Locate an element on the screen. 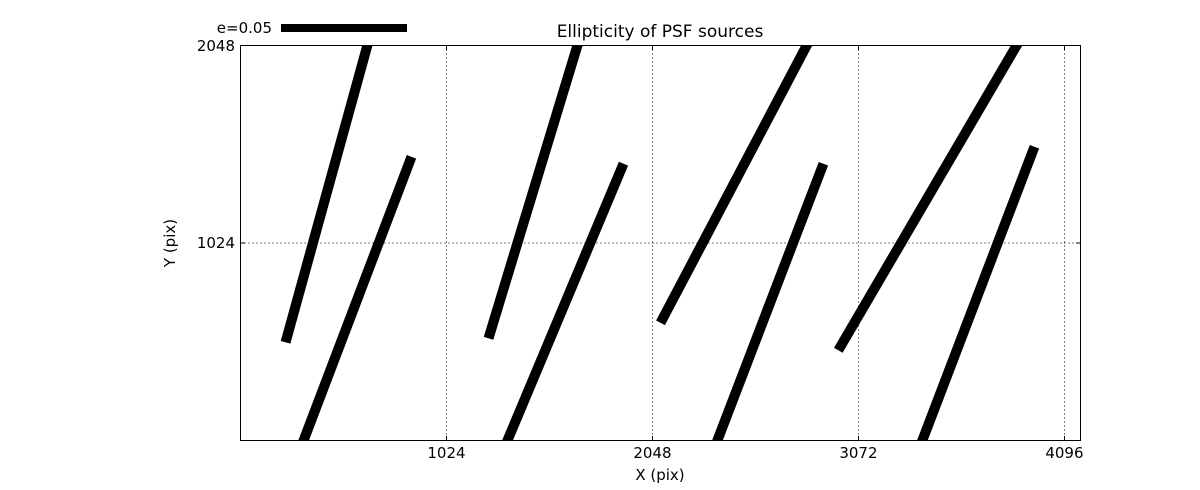 This screenshot has width=1200, height=490. y-tick-label: 1024 is located at coordinates (215, 243).